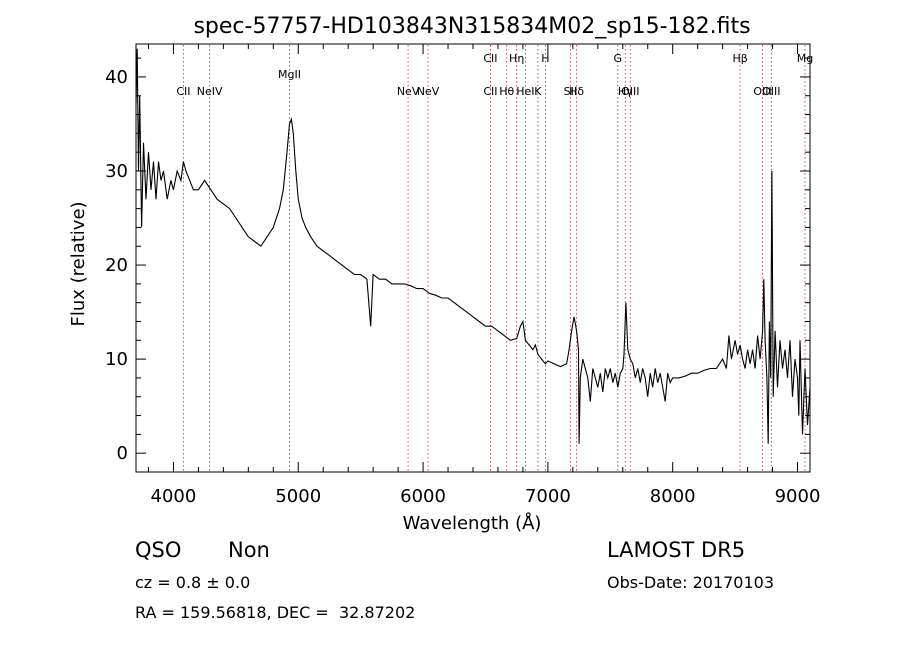  What do you see at coordinates (116, 265) in the screenshot?
I see `y-tick-label: 20` at bounding box center [116, 265].